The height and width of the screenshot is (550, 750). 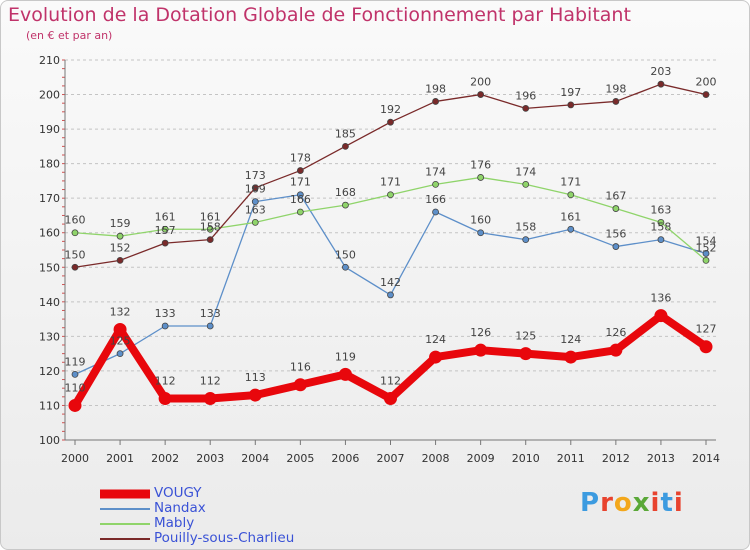 What do you see at coordinates (480, 220) in the screenshot?
I see `data-label: 160` at bounding box center [480, 220].